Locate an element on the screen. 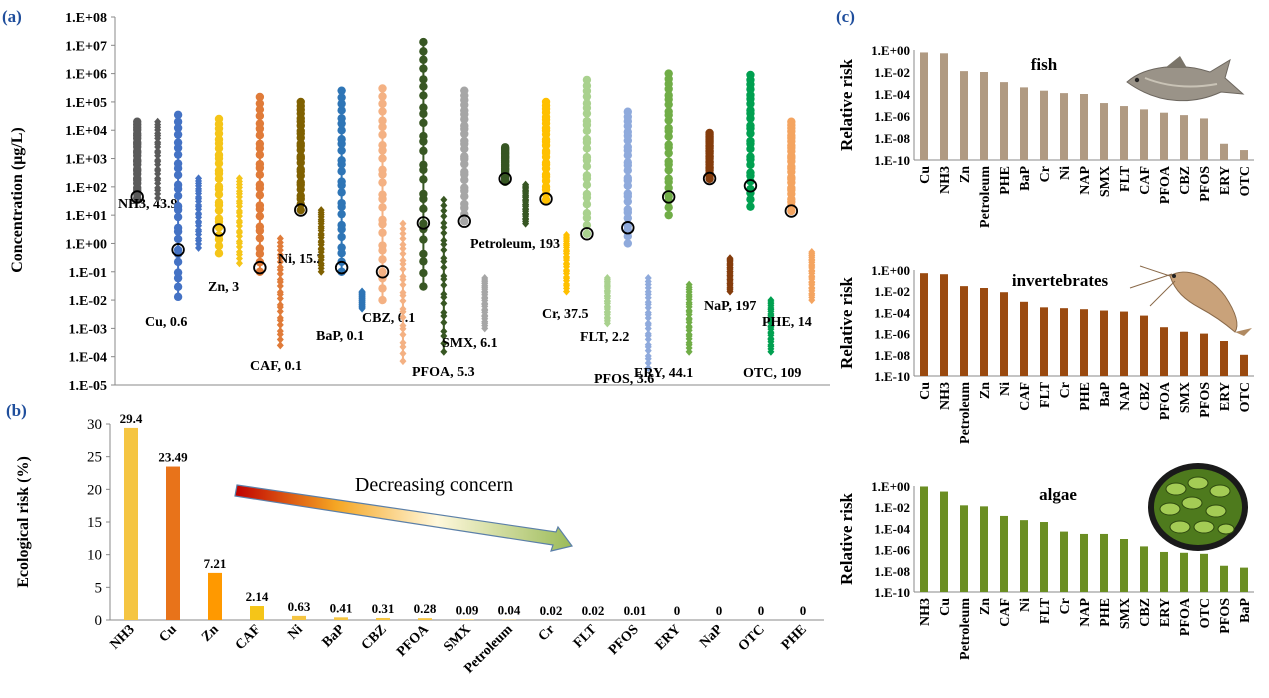 The height and width of the screenshot is (698, 1269). bar-SMX is located at coordinates (467, 619).